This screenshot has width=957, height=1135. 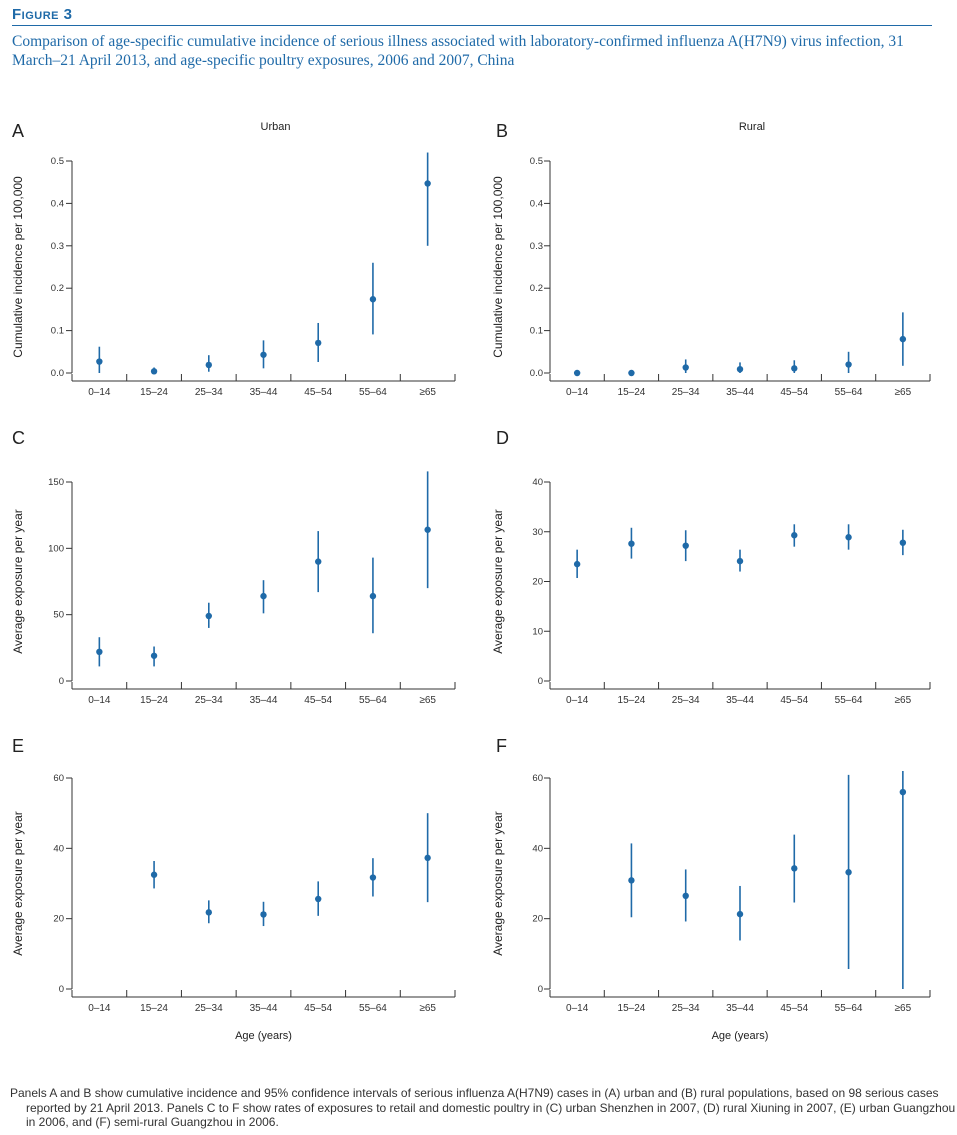 What do you see at coordinates (502, 438) in the screenshot?
I see `panel-letter: D` at bounding box center [502, 438].